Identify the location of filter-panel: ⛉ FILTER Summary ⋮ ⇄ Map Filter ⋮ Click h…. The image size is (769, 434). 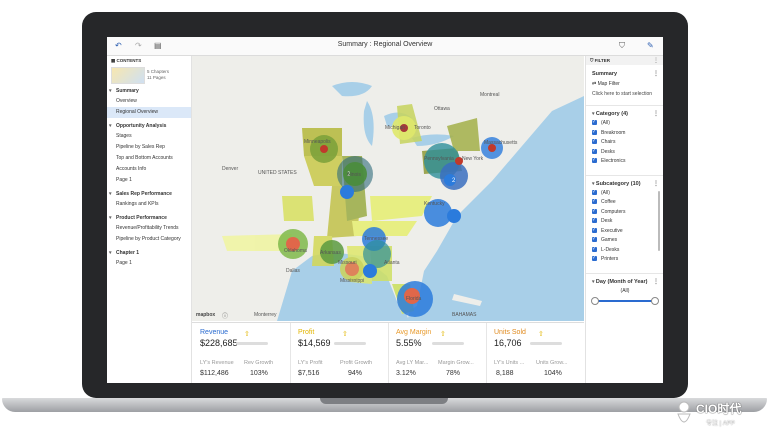
(624, 219).